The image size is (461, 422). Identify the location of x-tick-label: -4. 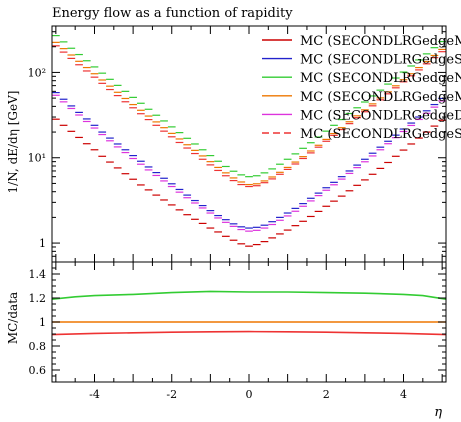
(94, 394).